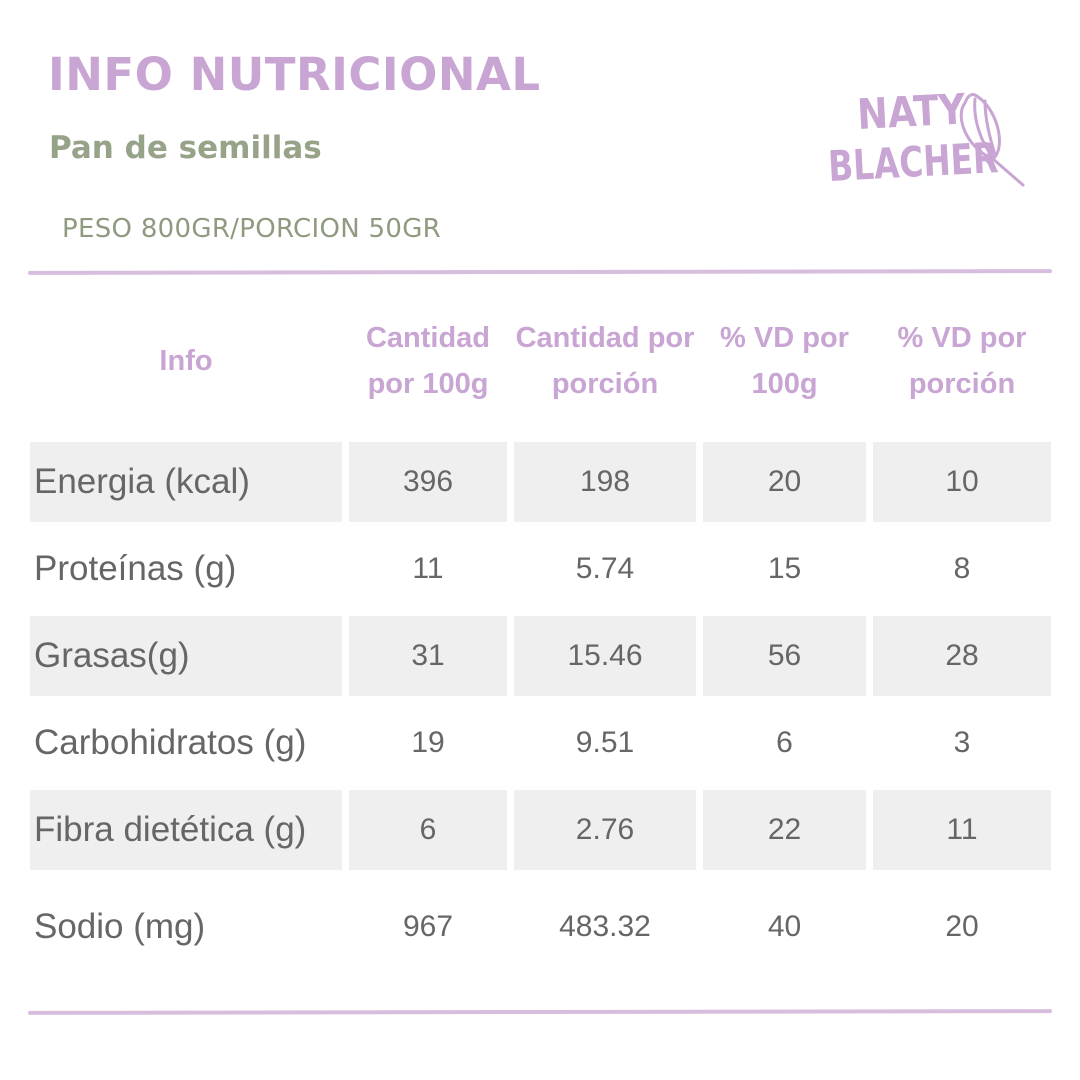  I want to click on cell-dv-100g: 40, so click(784, 926).